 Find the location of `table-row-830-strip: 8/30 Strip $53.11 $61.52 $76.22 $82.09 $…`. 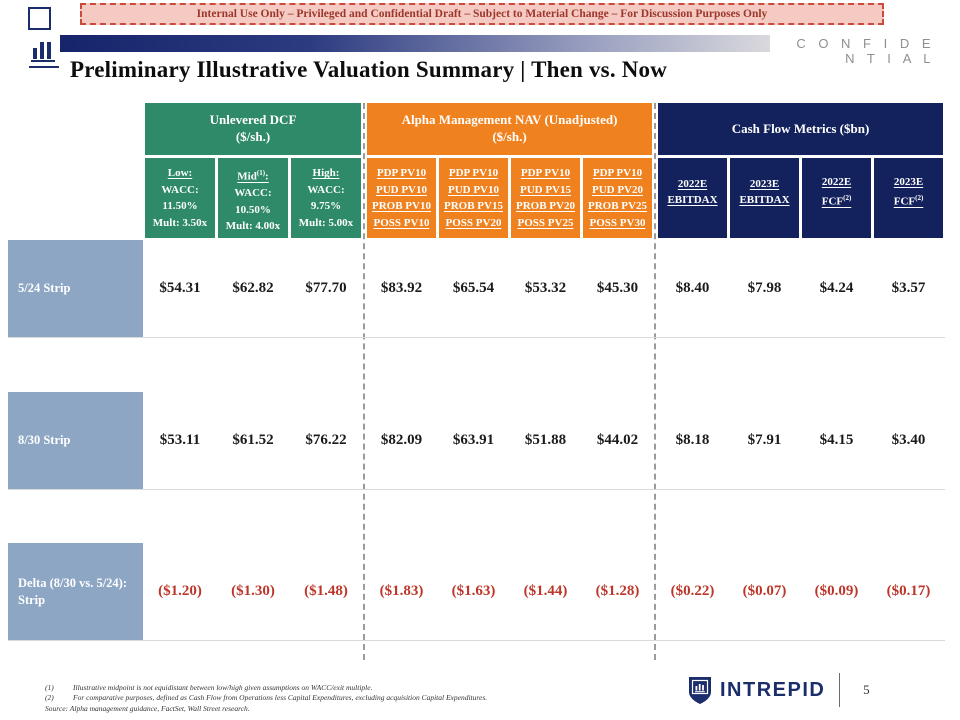

table-row-830-strip: 8/30 Strip $53.11 $61.52 $76.22 $82.09 $… is located at coordinates (476, 441).